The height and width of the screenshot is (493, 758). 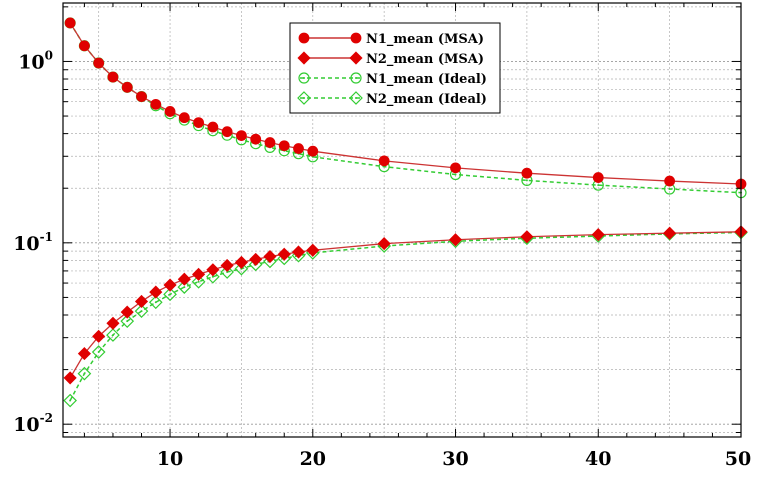 What do you see at coordinates (425, 39) in the screenshot?
I see `legend-label: N1_mean (MSA)` at bounding box center [425, 39].